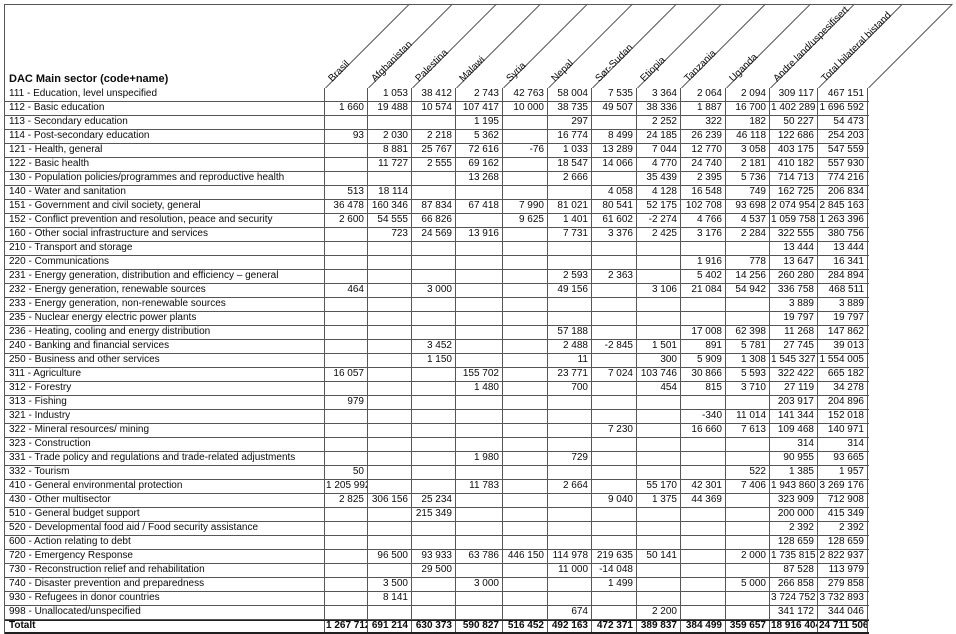 This screenshot has height=634, width=956. What do you see at coordinates (659, 500) in the screenshot?
I see `value-cell: 1 375` at bounding box center [659, 500].